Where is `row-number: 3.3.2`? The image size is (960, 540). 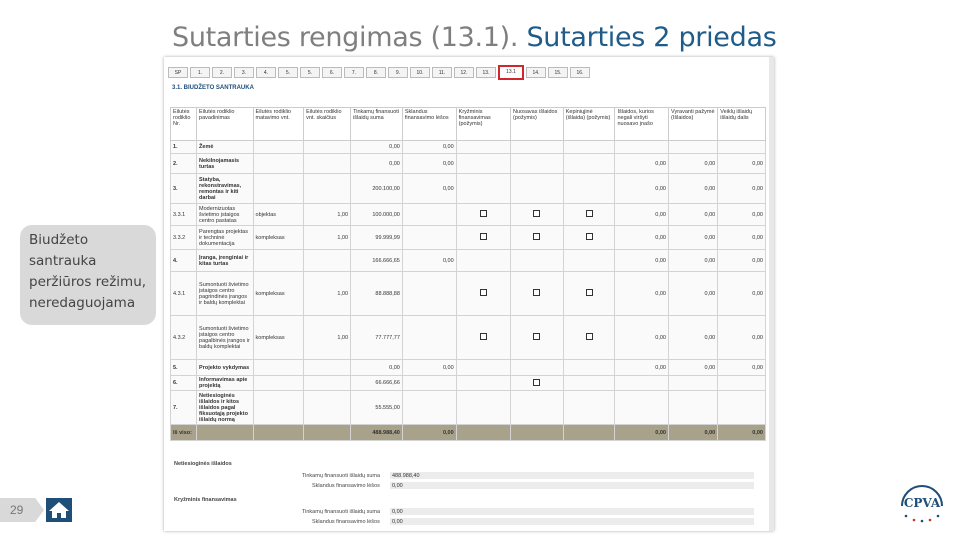 row-number: 3.3.2 is located at coordinates (183, 237).